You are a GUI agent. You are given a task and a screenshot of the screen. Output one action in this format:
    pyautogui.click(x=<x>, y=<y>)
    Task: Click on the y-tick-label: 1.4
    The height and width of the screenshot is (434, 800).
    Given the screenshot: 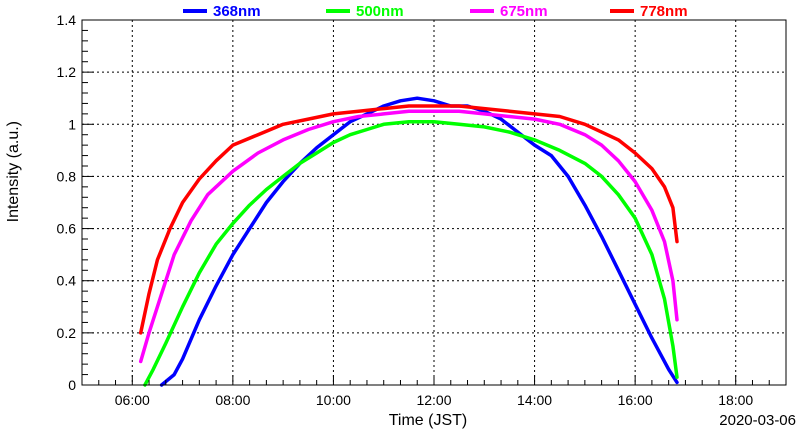 What is the action you would take?
    pyautogui.click(x=67, y=20)
    